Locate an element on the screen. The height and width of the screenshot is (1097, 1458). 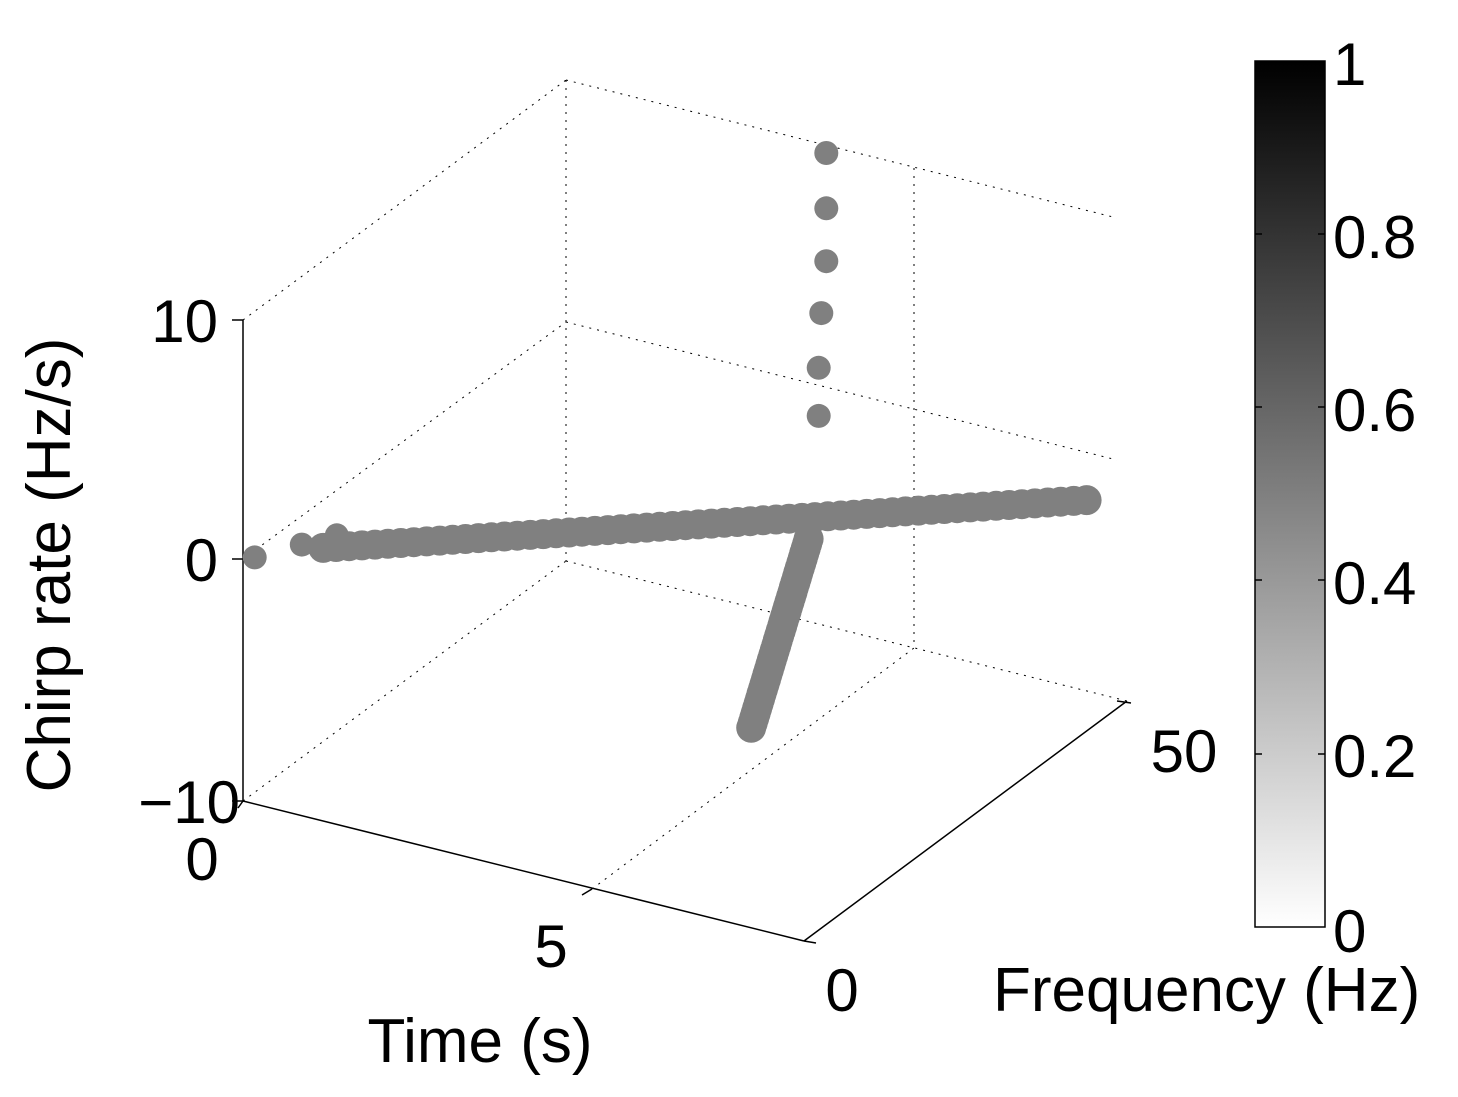
y-tick-label-50: 50 is located at coordinates (1184, 751).